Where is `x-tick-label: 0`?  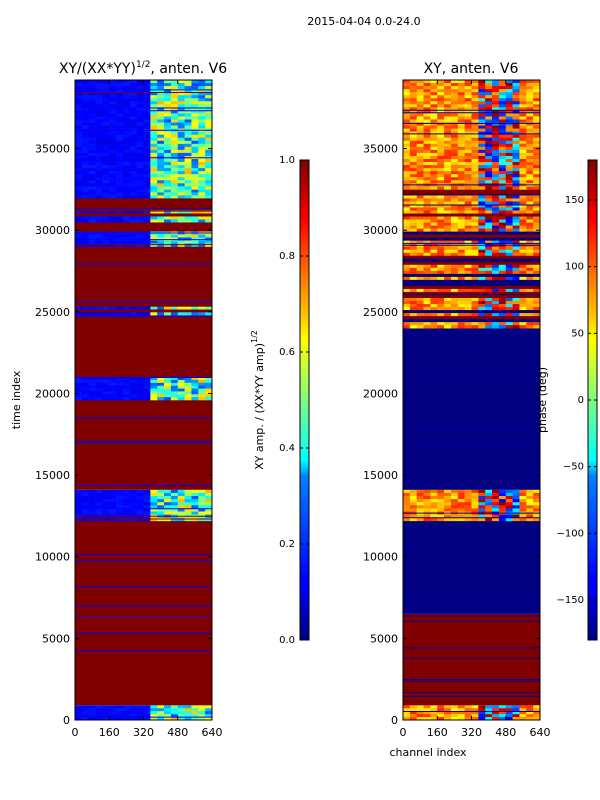 x-tick-label: 0 is located at coordinates (403, 732).